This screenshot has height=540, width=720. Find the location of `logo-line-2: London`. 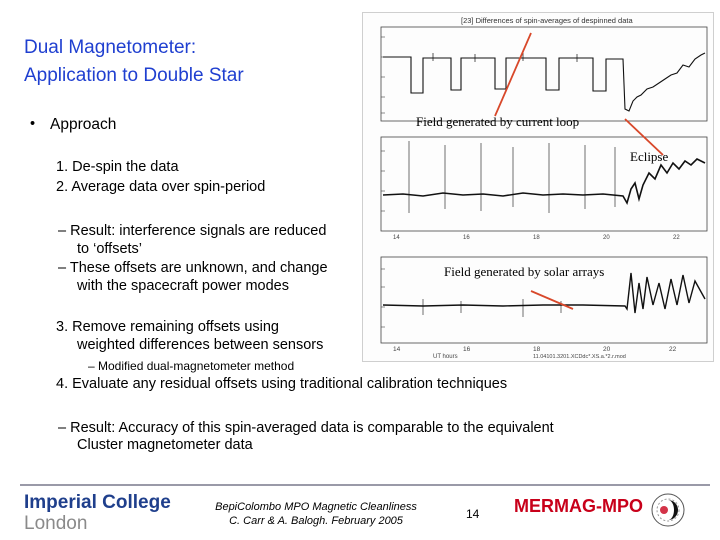

logo-line-2: London is located at coordinates (56, 523).